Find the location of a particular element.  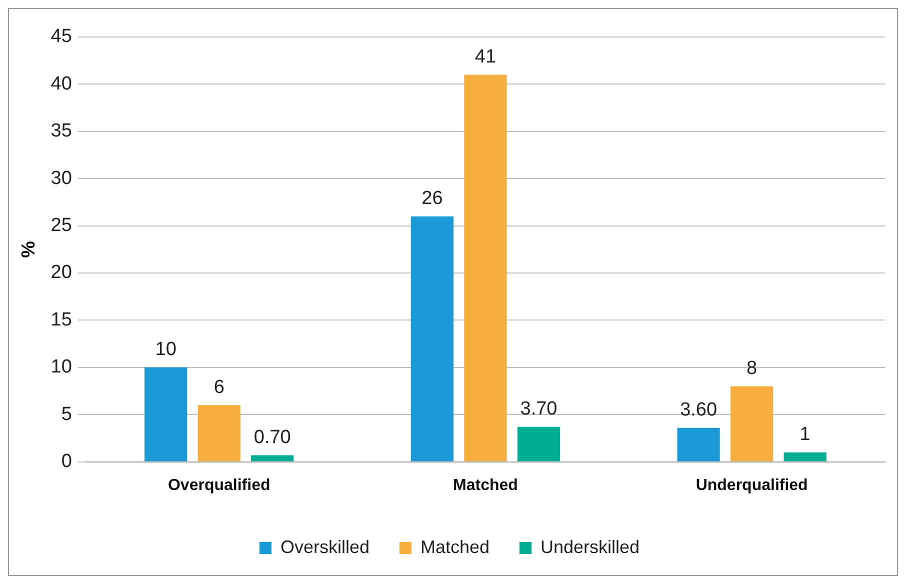

y-tick-label: 35 is located at coordinates (61, 131).